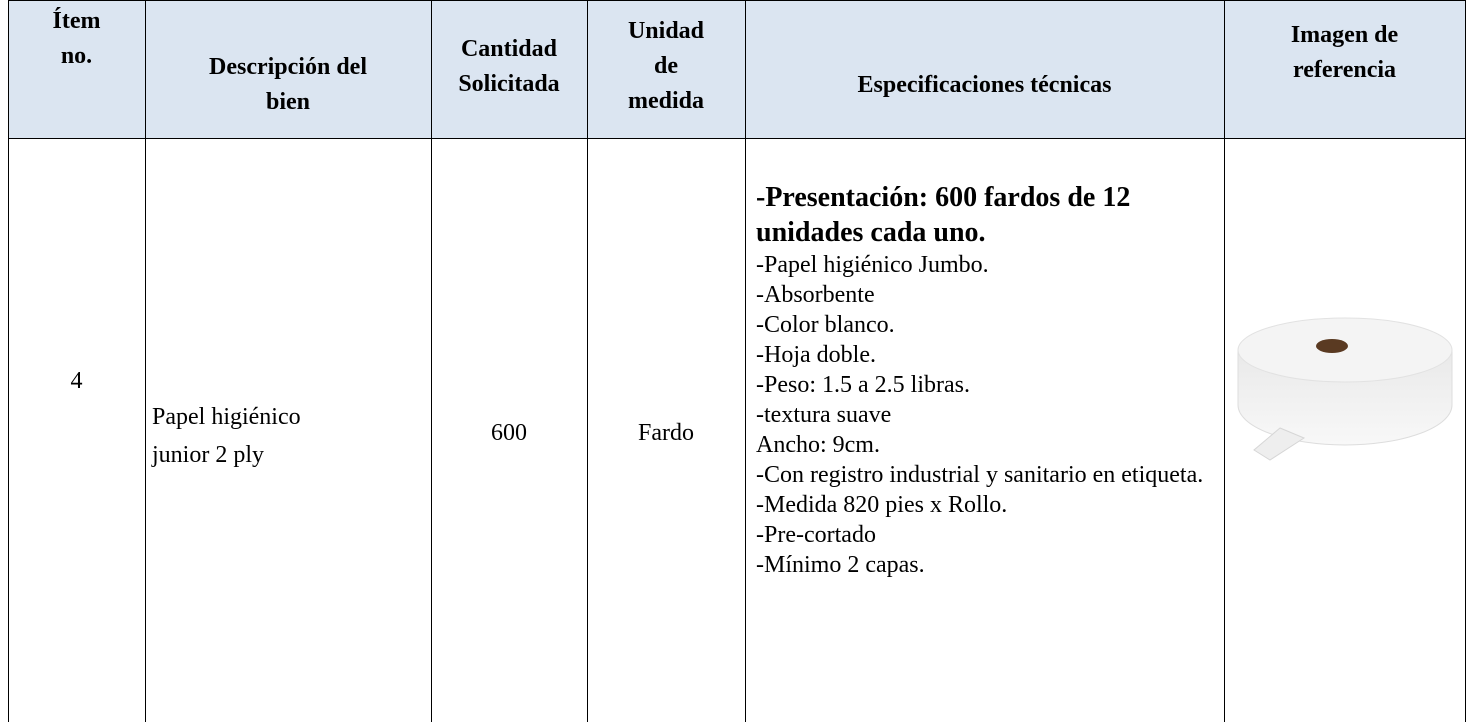 The height and width of the screenshot is (722, 1470). What do you see at coordinates (882, 505) in the screenshot?
I see `spec-item: -Medida 820 pies x Rollo.` at bounding box center [882, 505].